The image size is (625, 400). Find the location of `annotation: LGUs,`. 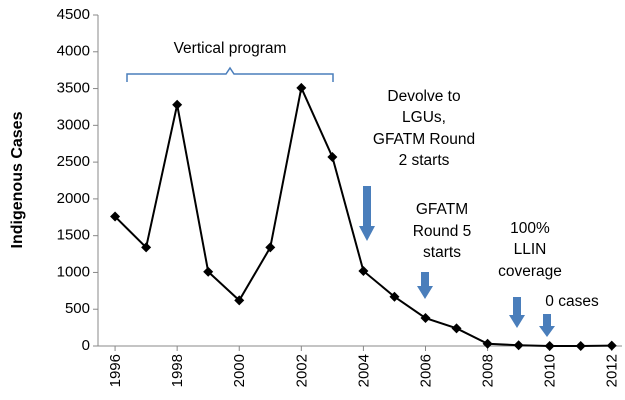

annotation: LGUs, is located at coordinates (424, 117).